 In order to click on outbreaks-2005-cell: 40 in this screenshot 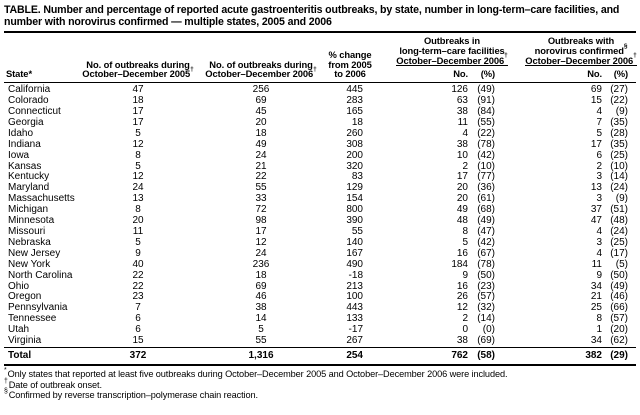, I will do `click(138, 264)`.